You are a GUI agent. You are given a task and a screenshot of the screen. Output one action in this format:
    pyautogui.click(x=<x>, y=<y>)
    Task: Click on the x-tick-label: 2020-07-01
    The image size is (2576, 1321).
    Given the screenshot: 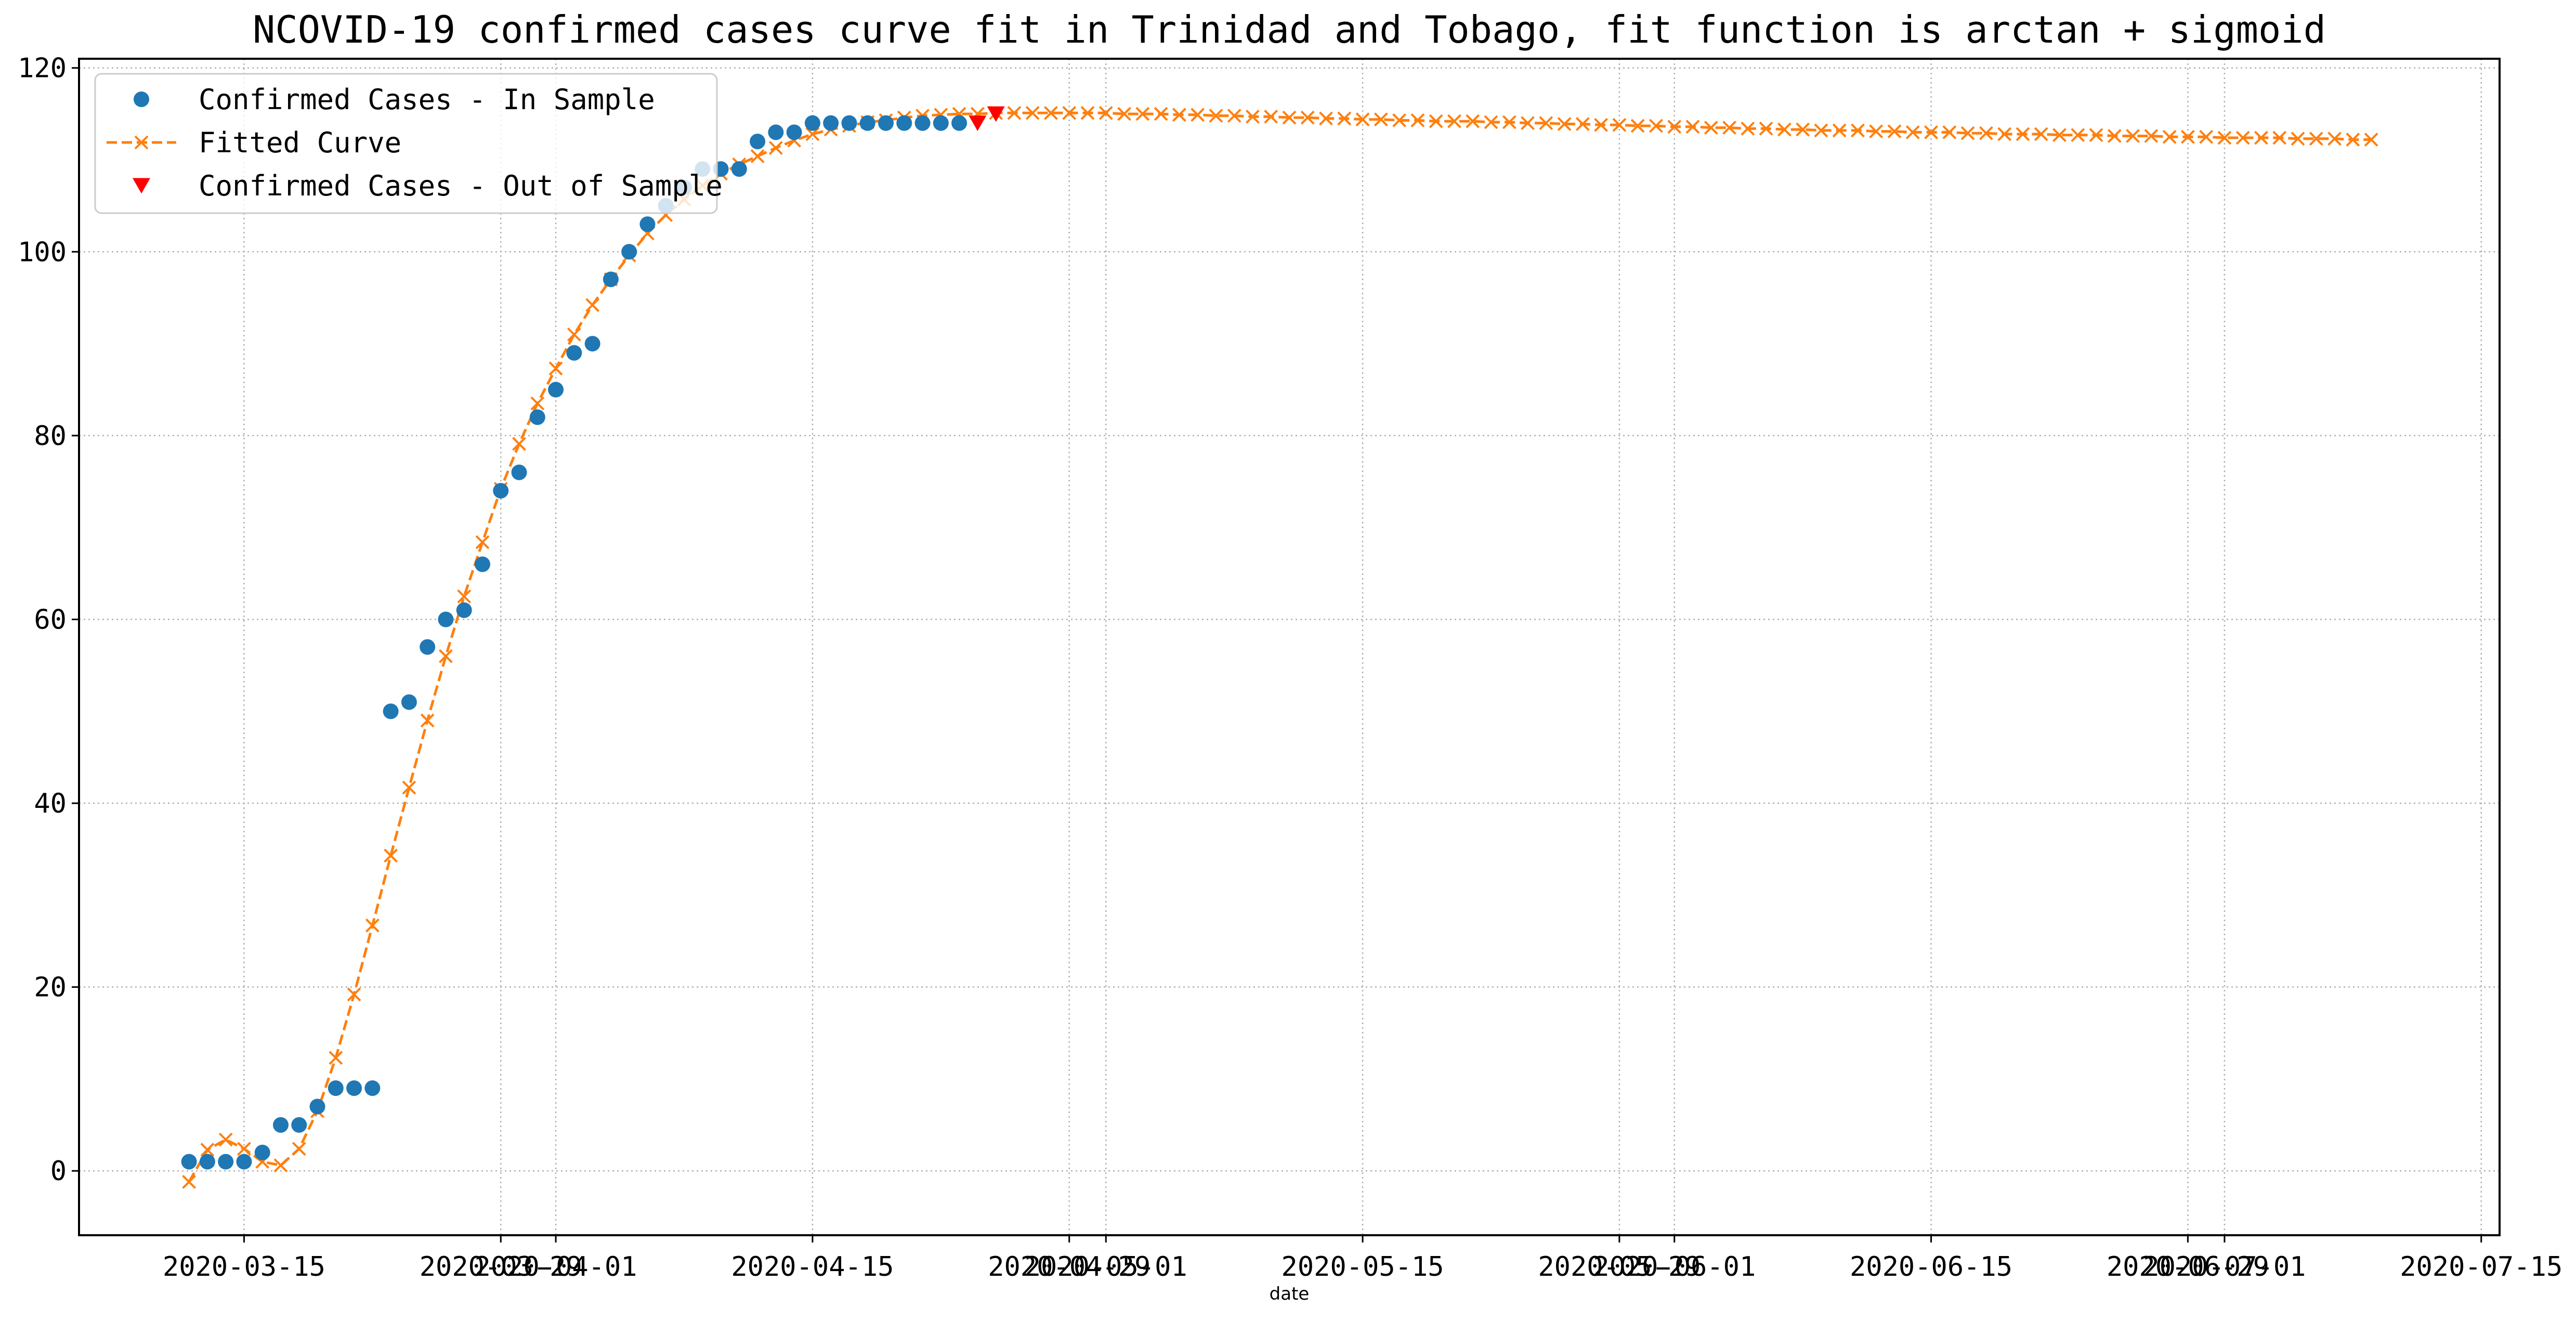 What is the action you would take?
    pyautogui.click(x=2224, y=1267)
    